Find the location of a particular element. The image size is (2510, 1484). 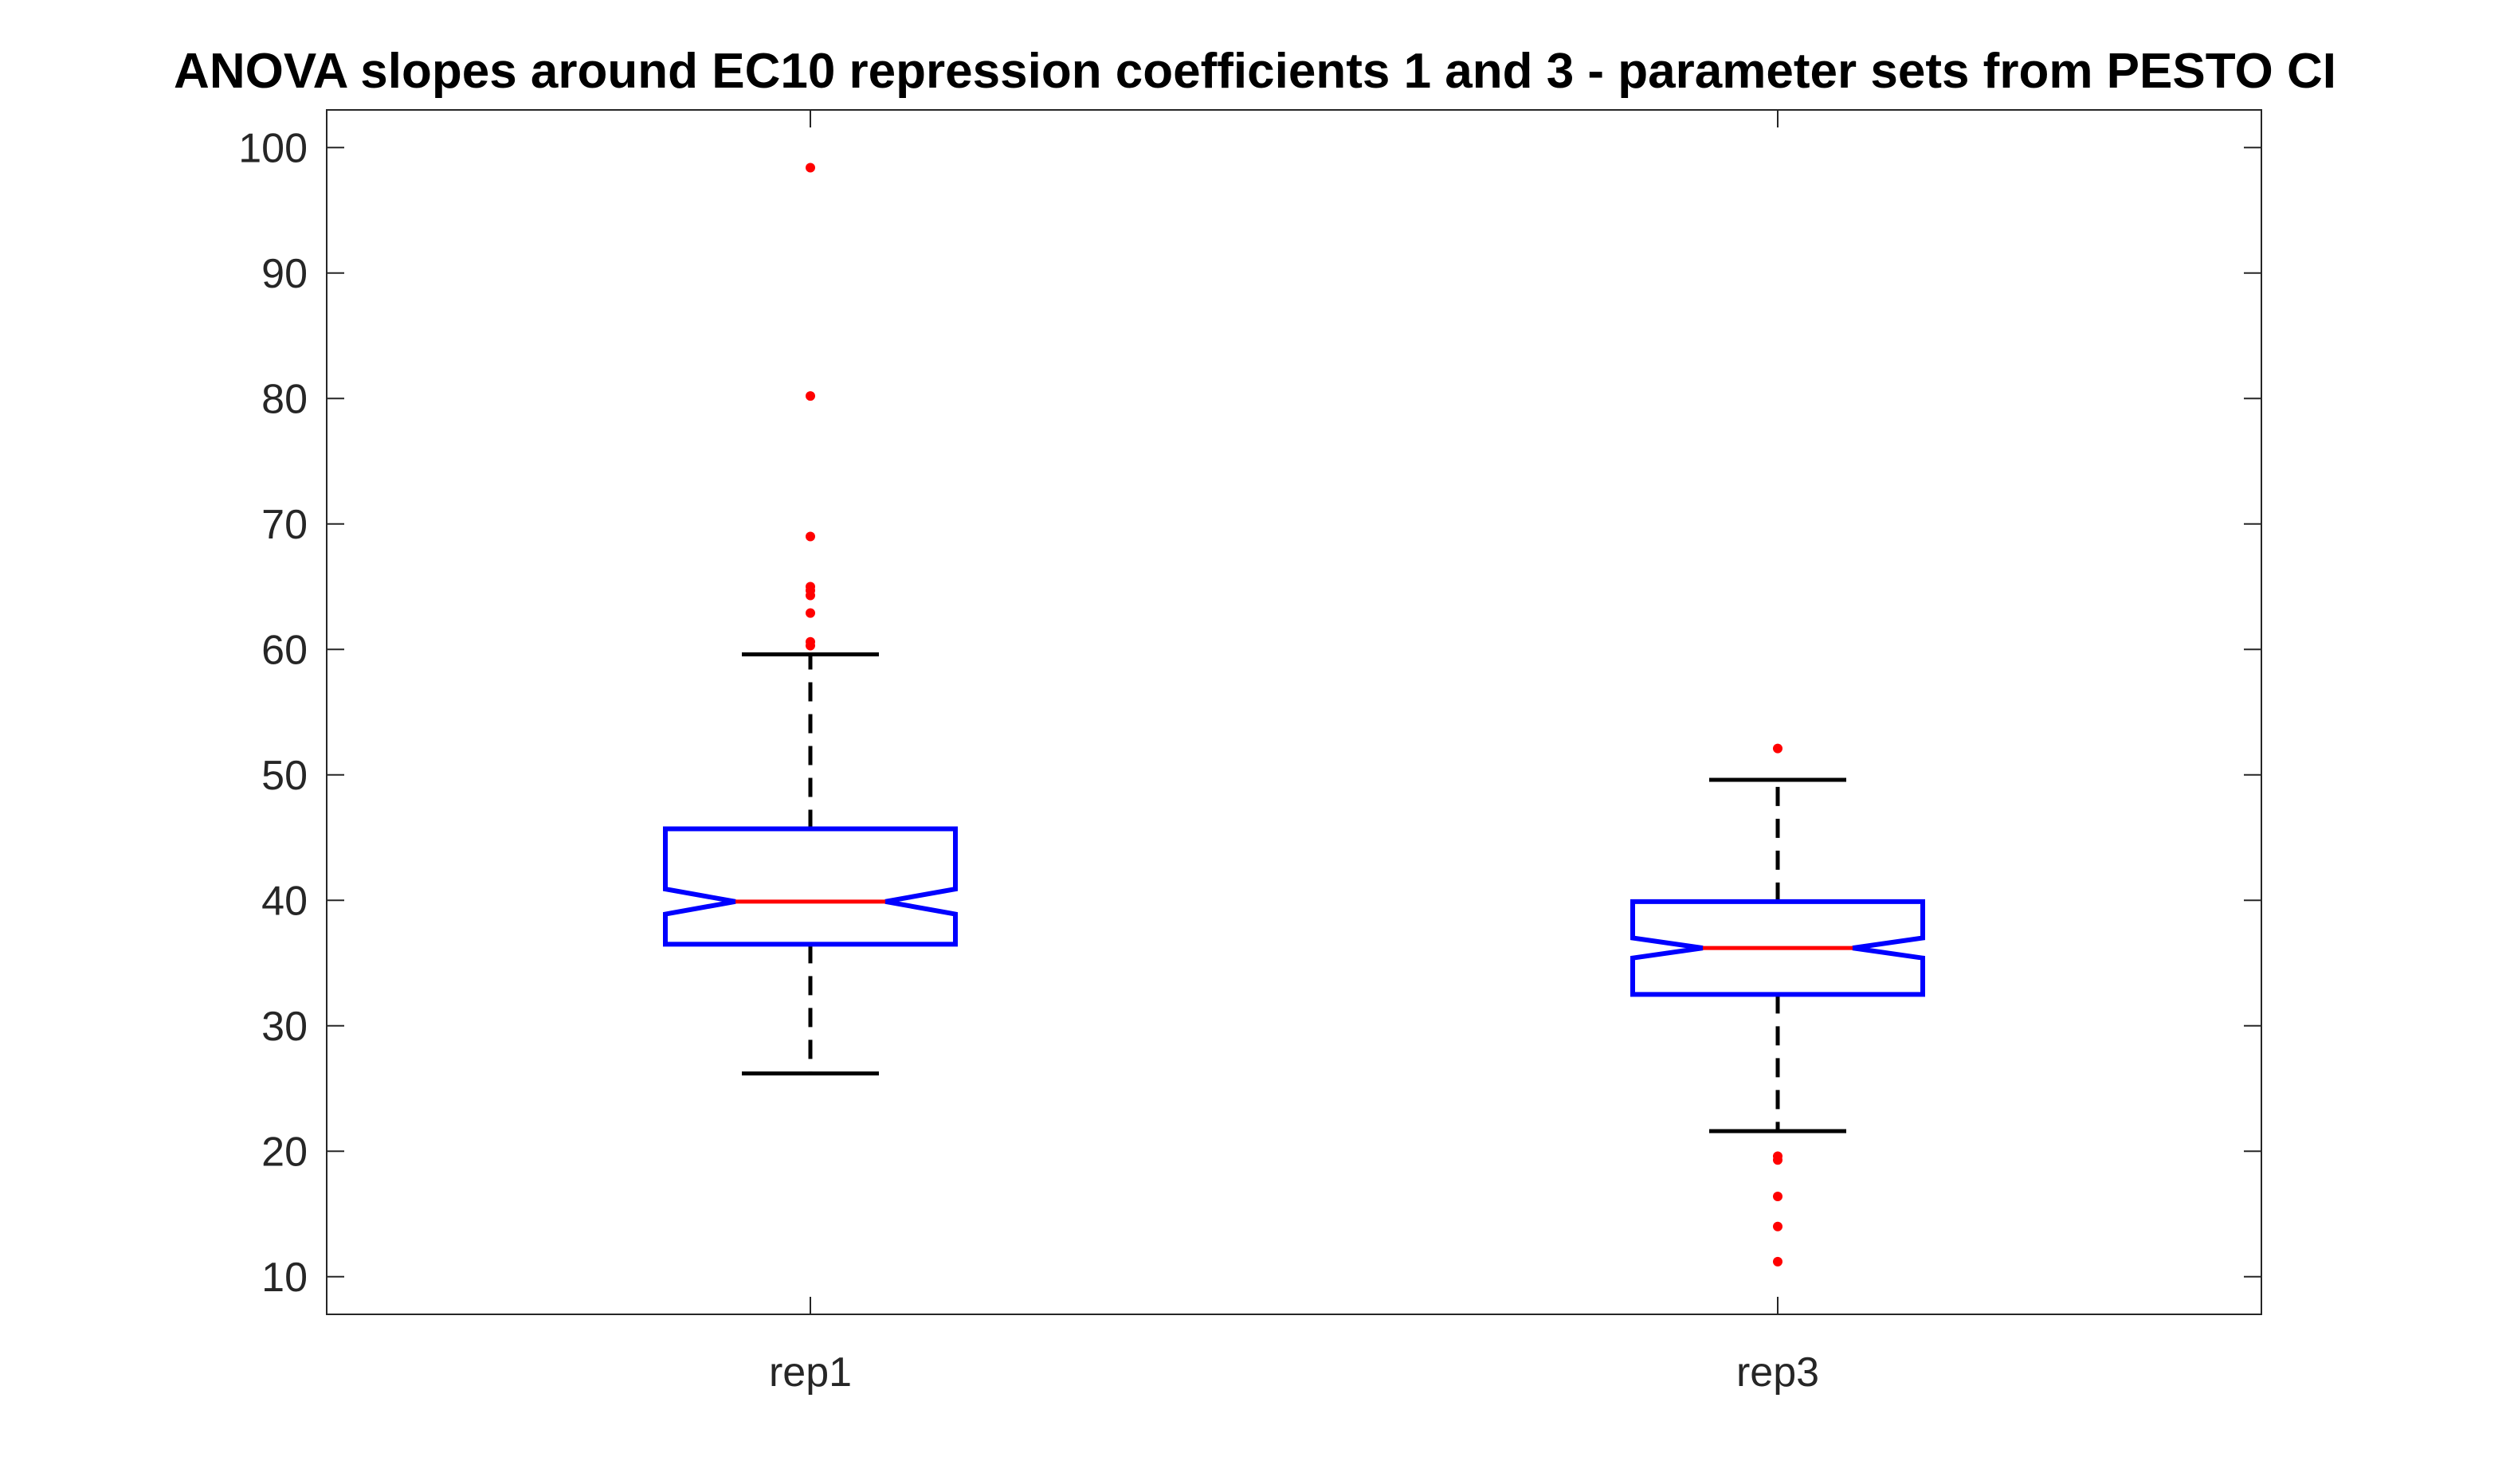

x-tick-label: rep1 is located at coordinates (810, 1373).